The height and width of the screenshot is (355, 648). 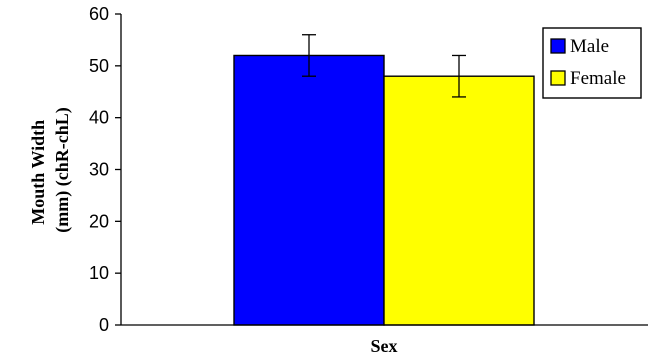 I want to click on y-axis-title: Mouth Width (mm) (chR-chL), so click(x=50, y=169).